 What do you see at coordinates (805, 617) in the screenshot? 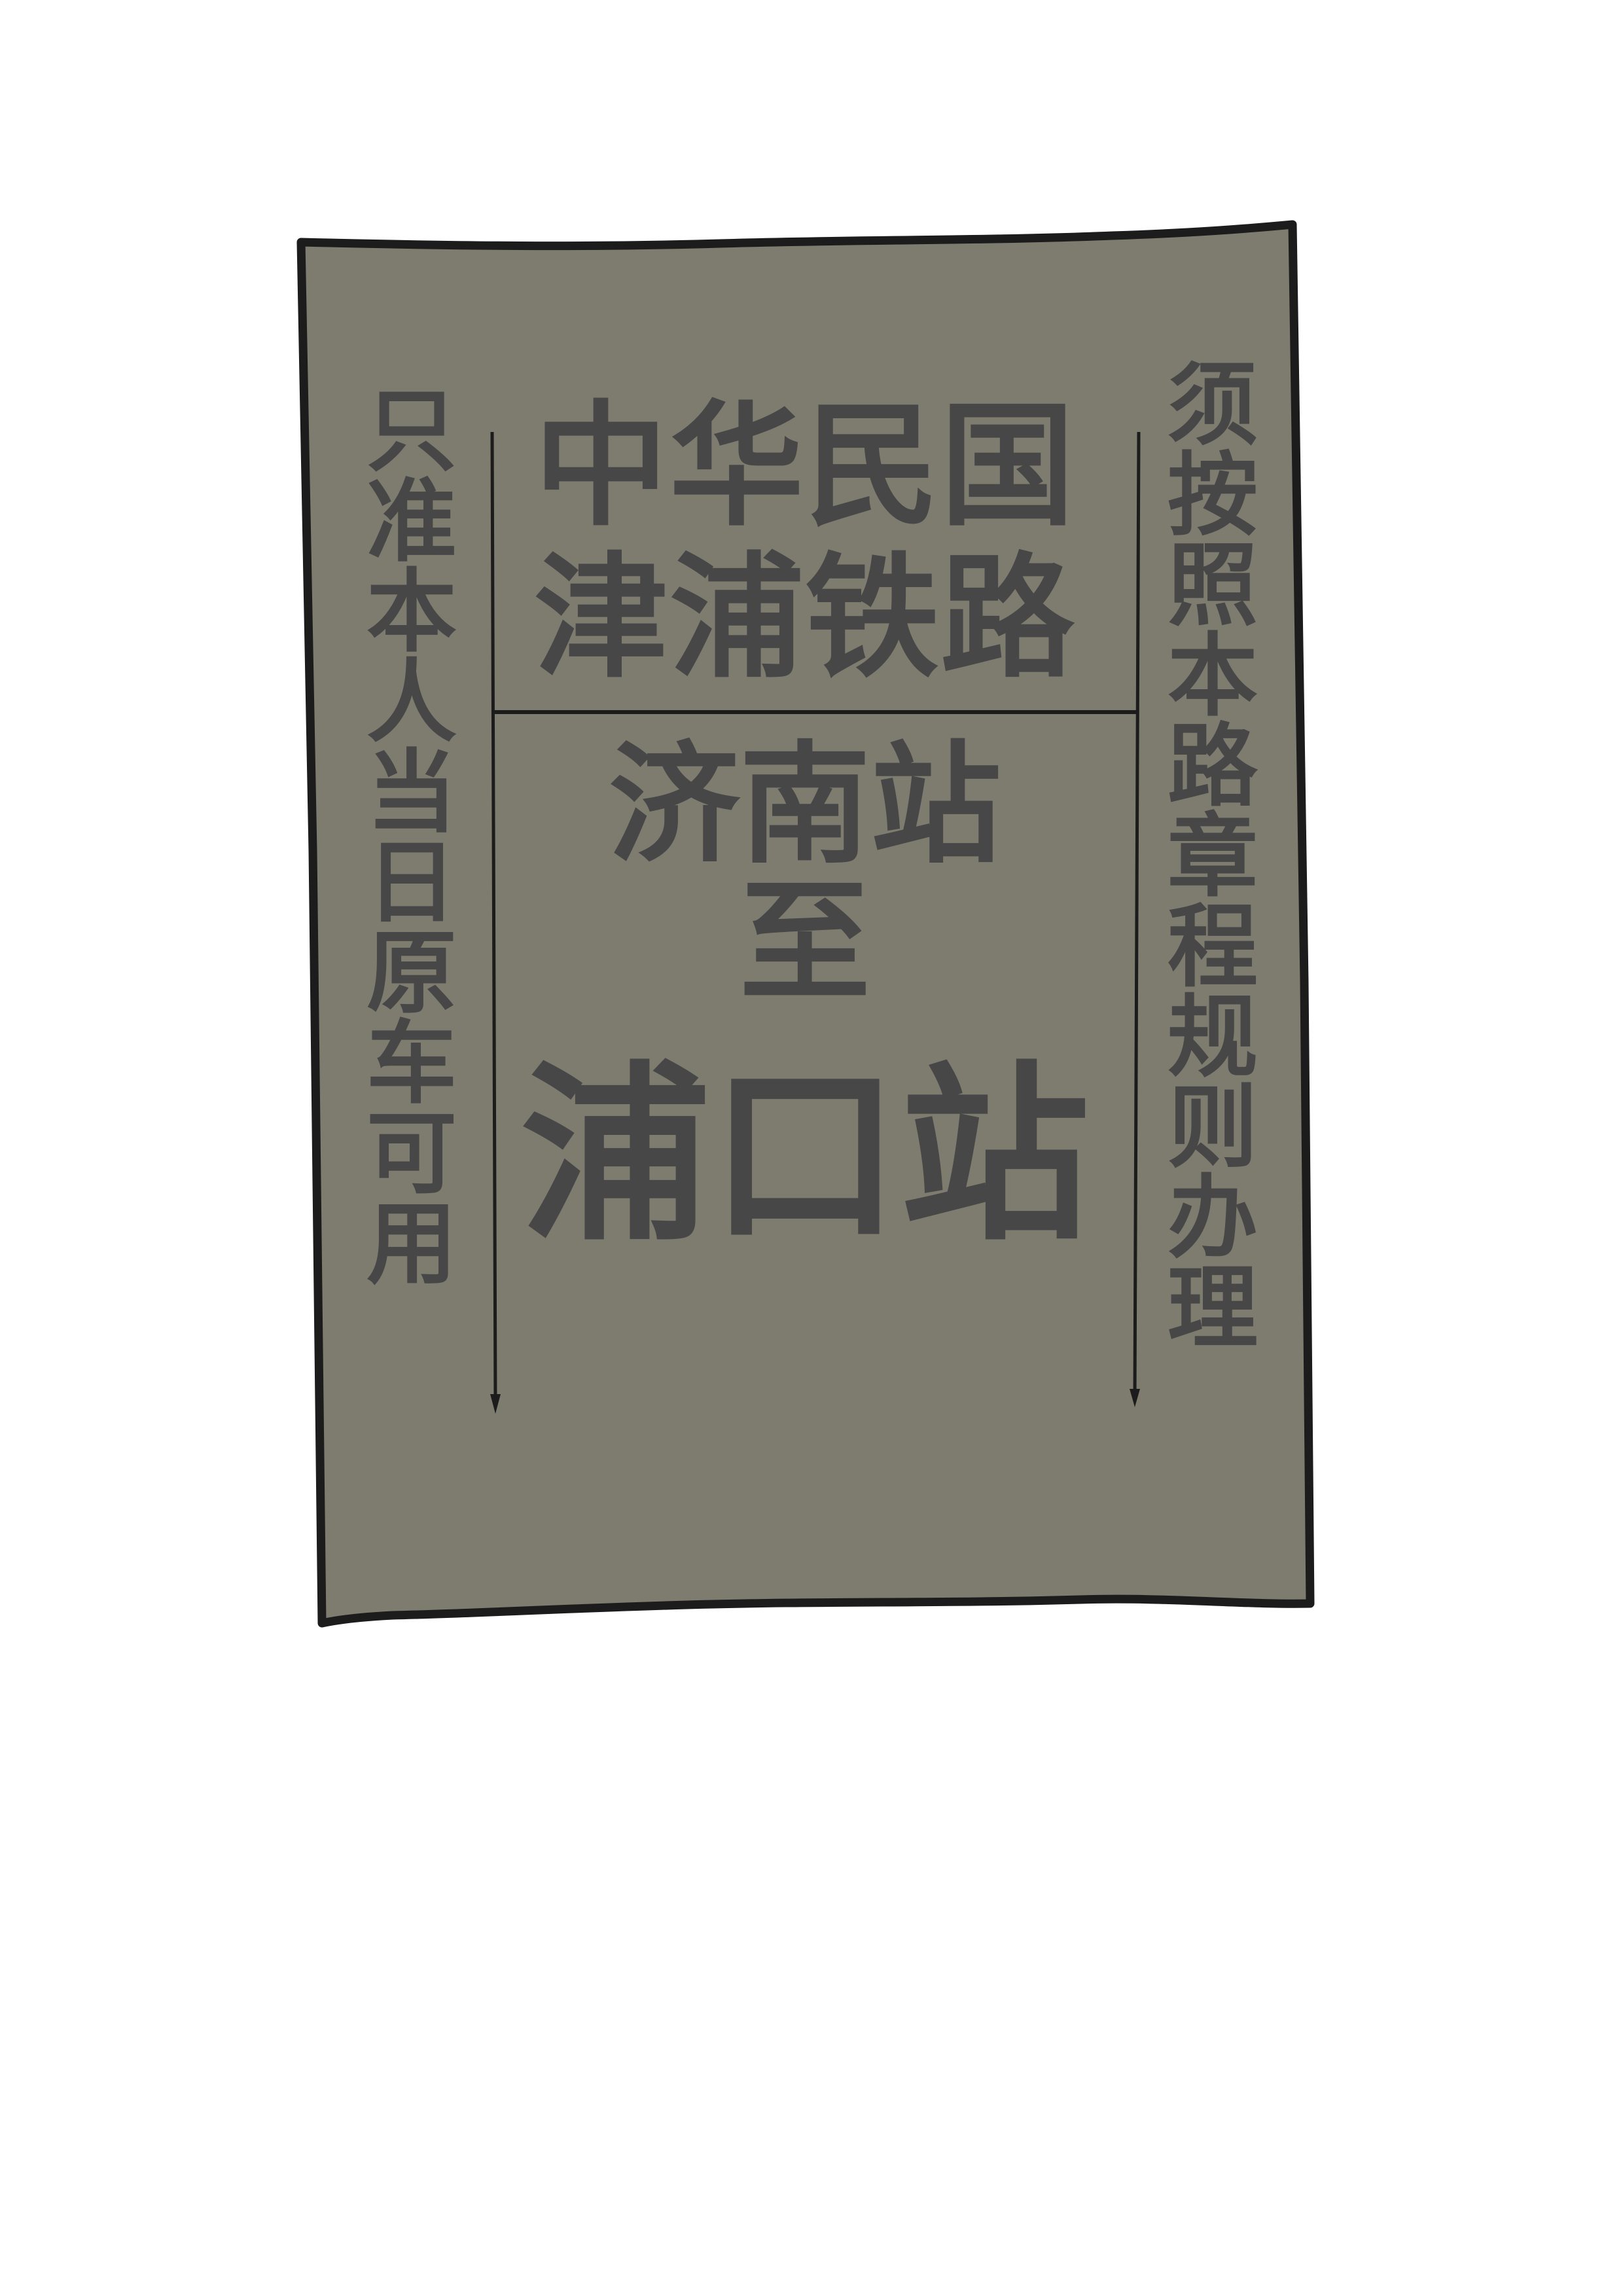
I see `title-line2: 津浦铁路` at bounding box center [805, 617].